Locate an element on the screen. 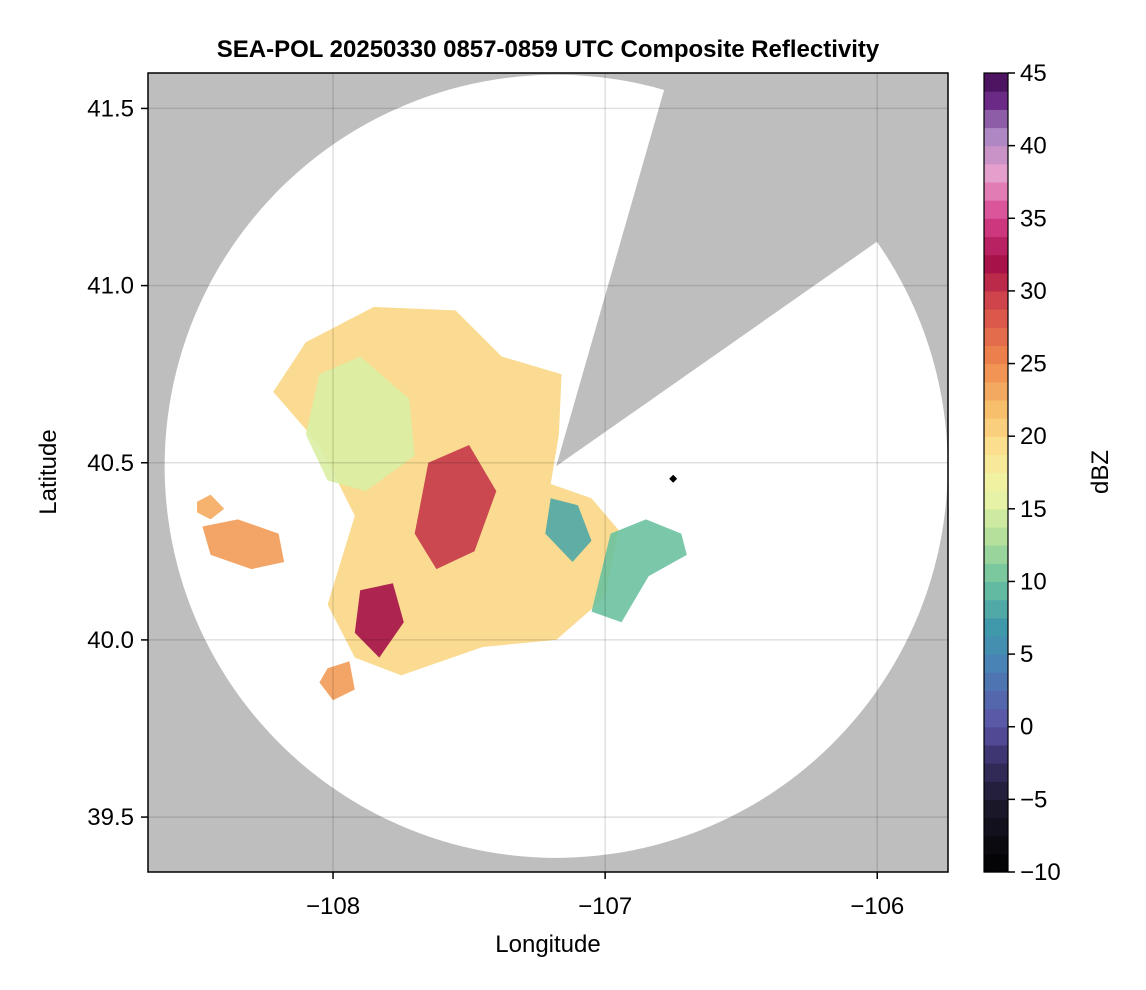 The image size is (1146, 990). echo-region-central-core is located at coordinates (455, 507).